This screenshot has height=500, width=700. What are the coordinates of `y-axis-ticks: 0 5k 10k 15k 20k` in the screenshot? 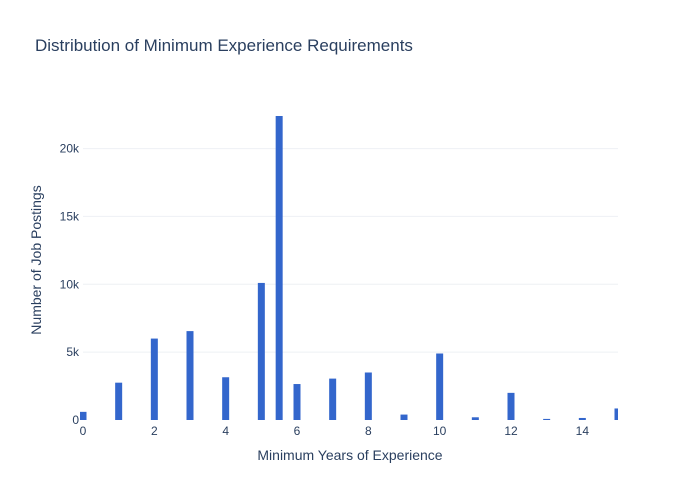 It's located at (70, 284).